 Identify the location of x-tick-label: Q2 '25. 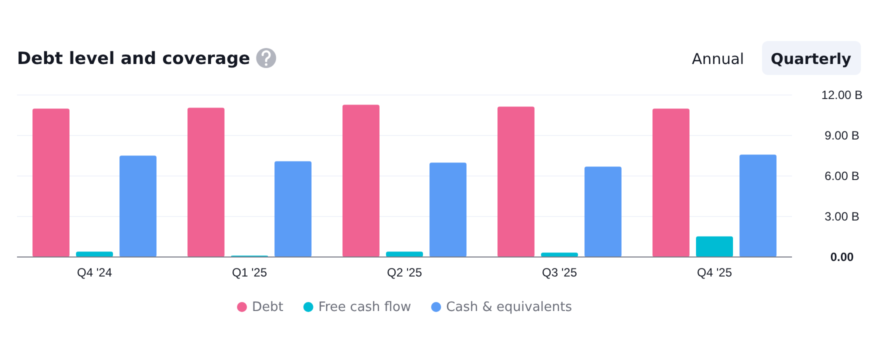
(404, 273).